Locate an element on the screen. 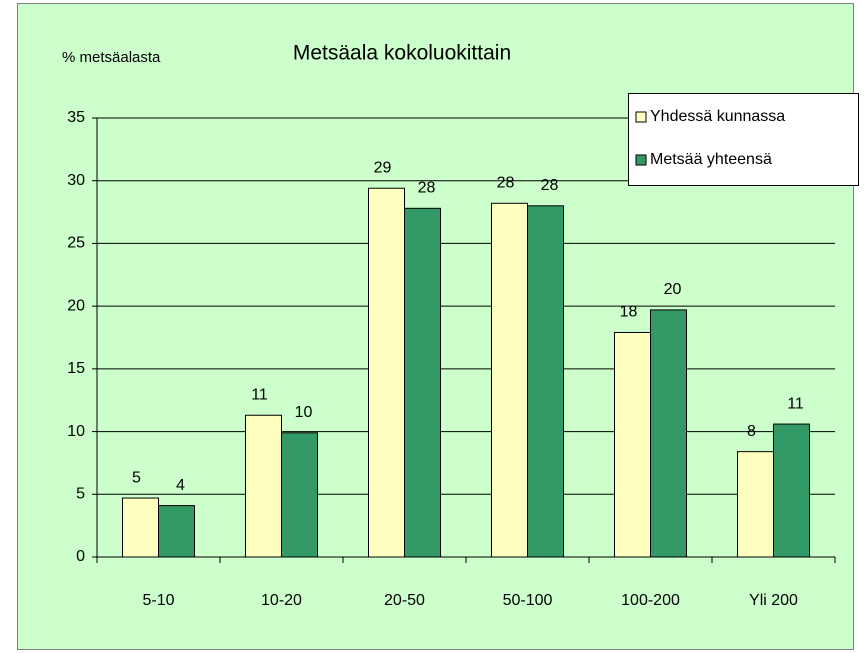 The width and height of the screenshot is (865, 653). value-label: 5 is located at coordinates (136, 477).